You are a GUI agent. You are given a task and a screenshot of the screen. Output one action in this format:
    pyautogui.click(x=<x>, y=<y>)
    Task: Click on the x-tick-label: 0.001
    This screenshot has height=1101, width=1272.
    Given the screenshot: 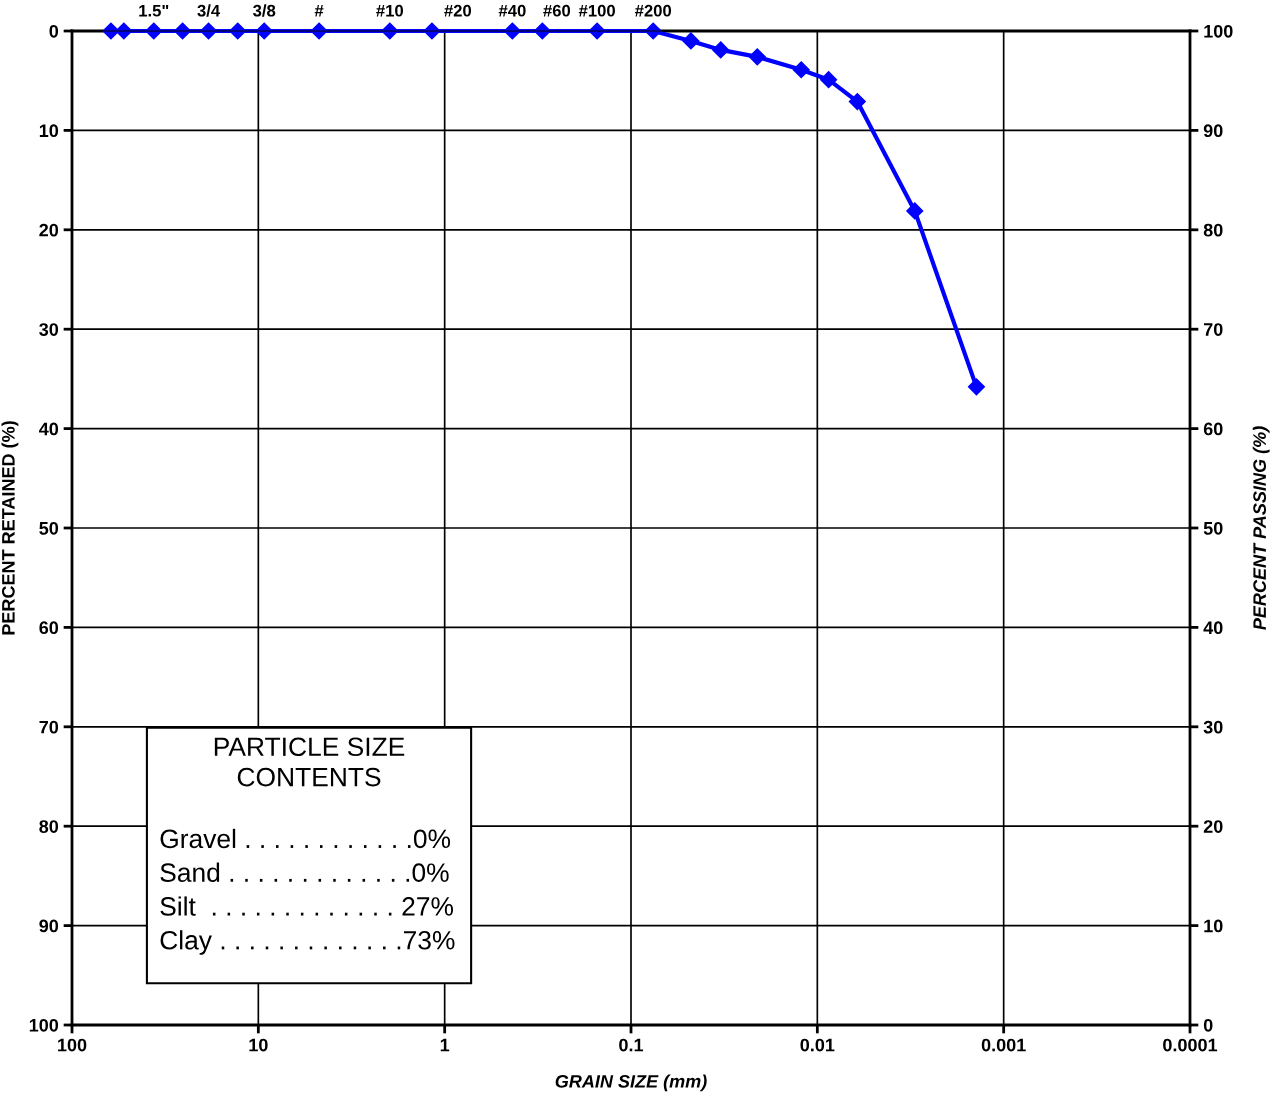 What is the action you would take?
    pyautogui.click(x=1003, y=1045)
    